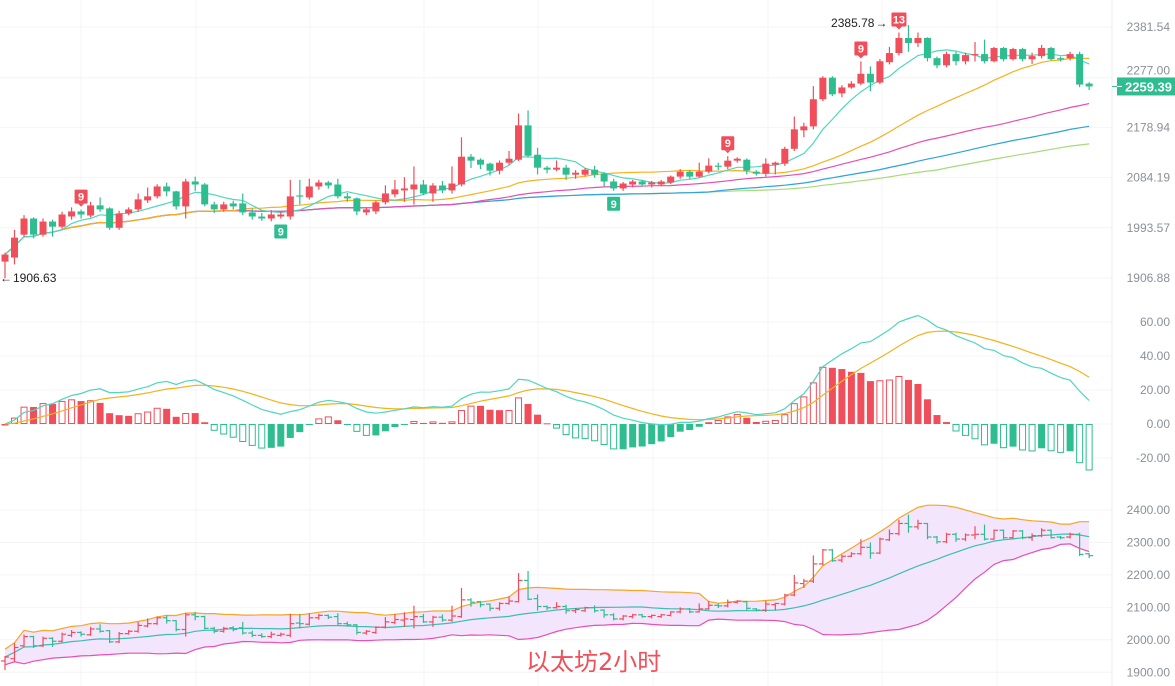 The image size is (1175, 686). What do you see at coordinates (1155, 356) in the screenshot?
I see `macd-y-tick-label: 40.00` at bounding box center [1155, 356].